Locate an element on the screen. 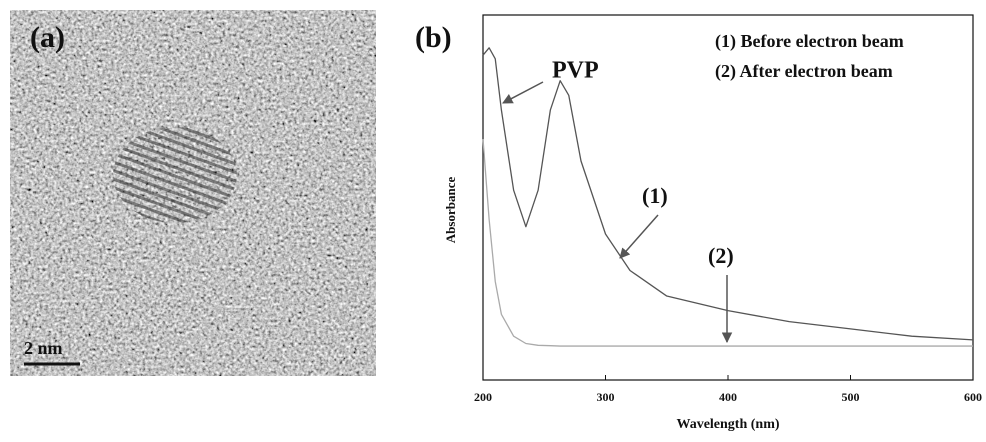  x-tick-label: 400 is located at coordinates (728, 397).